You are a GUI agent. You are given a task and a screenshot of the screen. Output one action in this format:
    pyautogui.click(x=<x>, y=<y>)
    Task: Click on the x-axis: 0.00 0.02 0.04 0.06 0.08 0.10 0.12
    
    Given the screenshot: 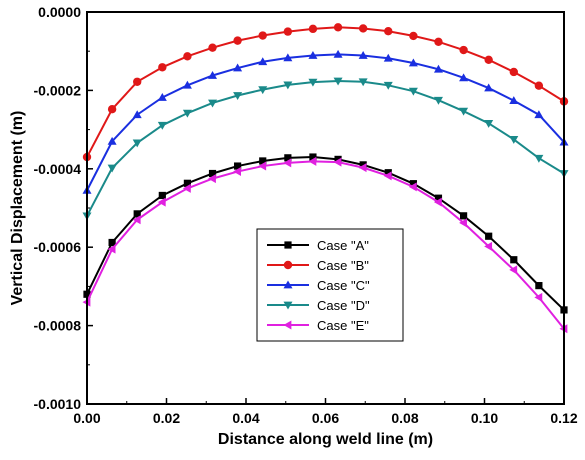 What is the action you would take?
    pyautogui.click(x=325, y=412)
    